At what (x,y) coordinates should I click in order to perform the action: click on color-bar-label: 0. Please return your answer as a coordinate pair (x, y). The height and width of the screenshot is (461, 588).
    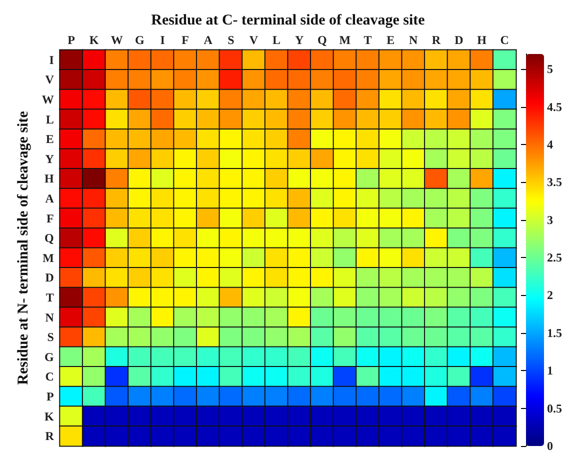
    Looking at the image, I should click on (550, 446).